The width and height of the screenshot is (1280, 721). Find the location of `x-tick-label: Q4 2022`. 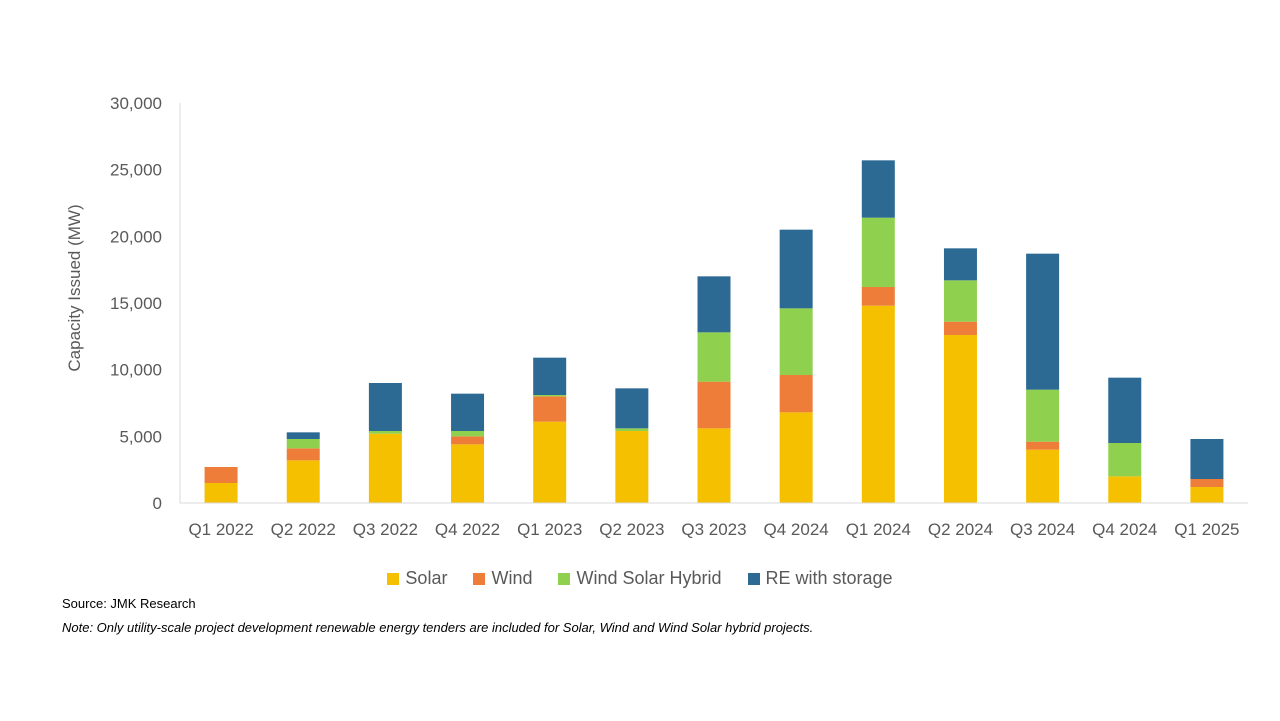

x-tick-label: Q4 2022 is located at coordinates (467, 529).